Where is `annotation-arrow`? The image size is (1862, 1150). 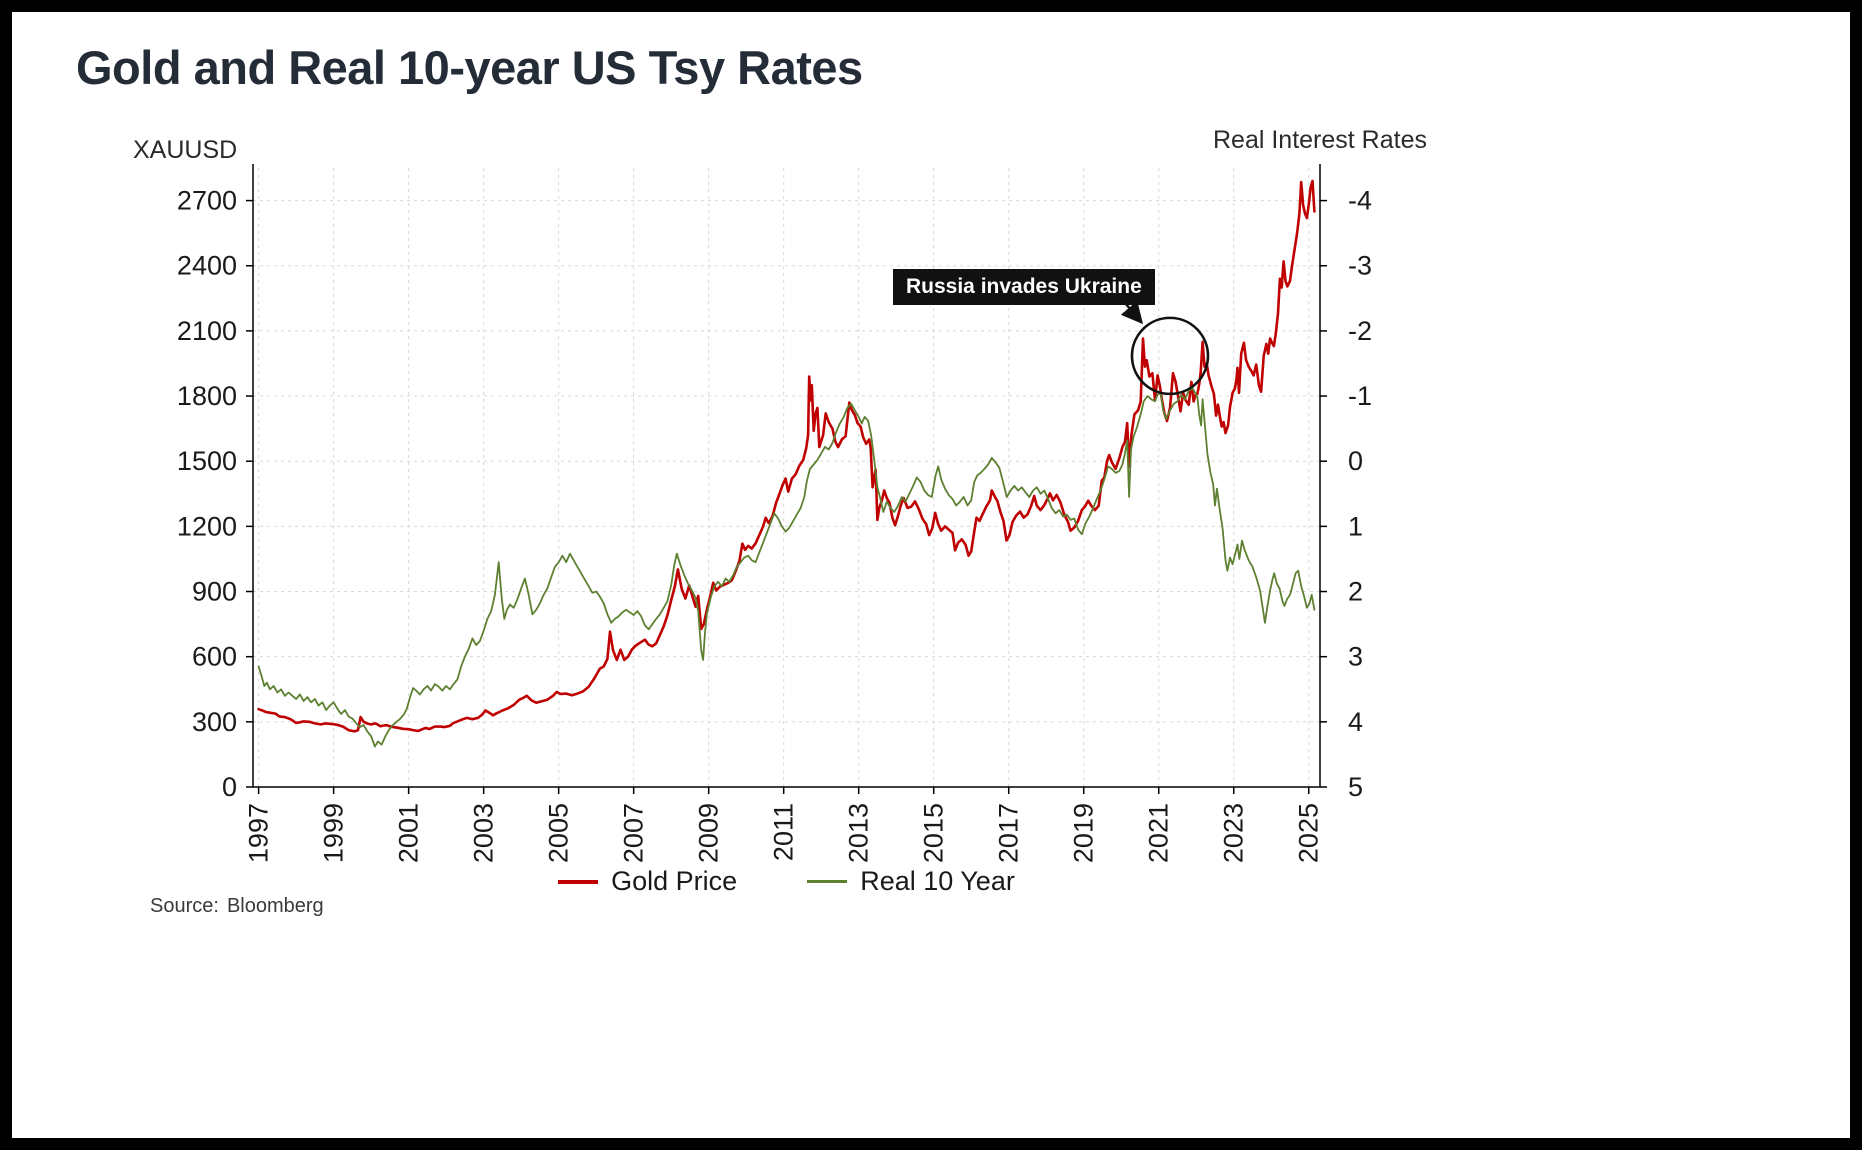
annotation-arrow is located at coordinates (1132, 312).